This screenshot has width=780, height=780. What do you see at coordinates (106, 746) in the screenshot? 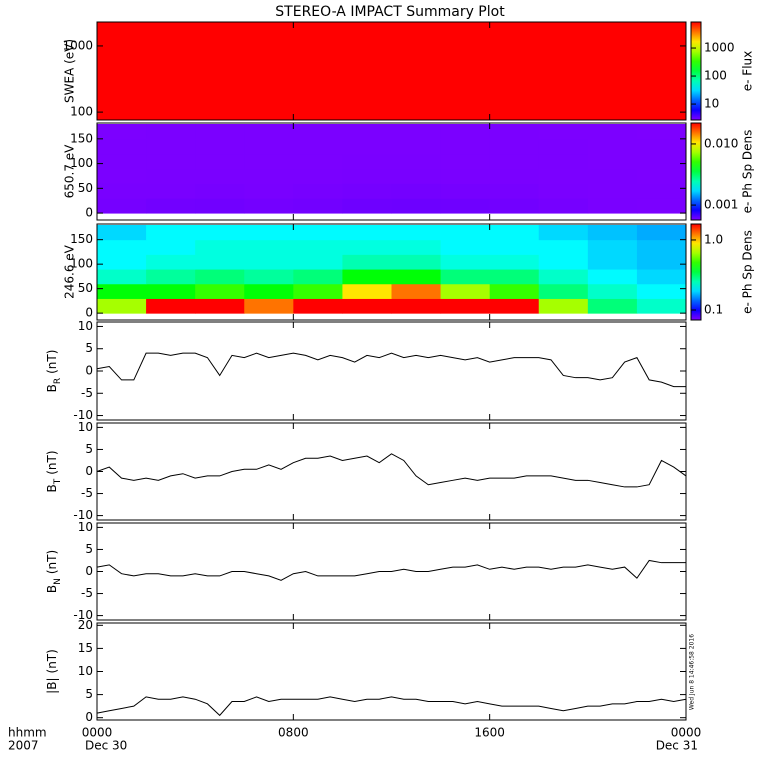
I see `date-label: Dec 30` at bounding box center [106, 746].